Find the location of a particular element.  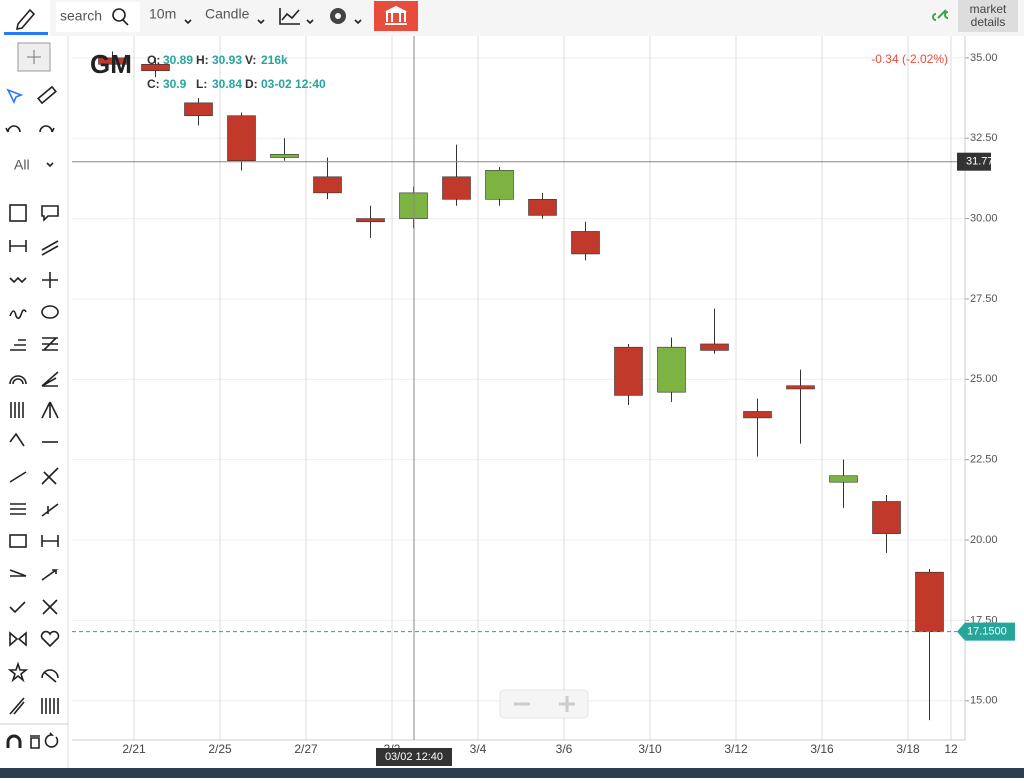

y-tick-label: 35.00 is located at coordinates (984, 58).